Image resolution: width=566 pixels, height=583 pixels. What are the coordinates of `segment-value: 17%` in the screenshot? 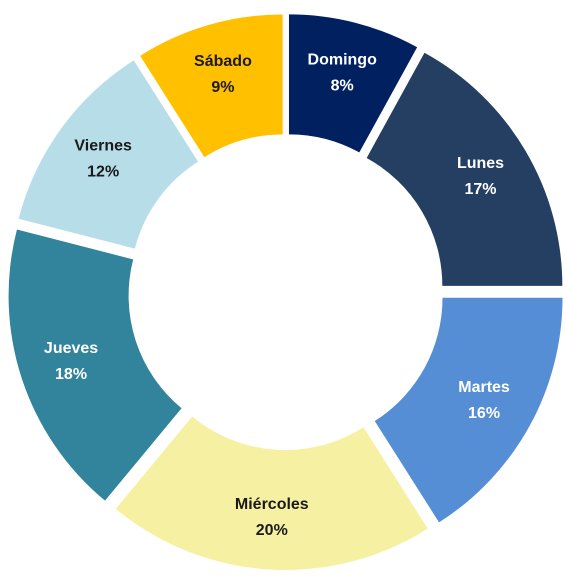 It's located at (481, 189).